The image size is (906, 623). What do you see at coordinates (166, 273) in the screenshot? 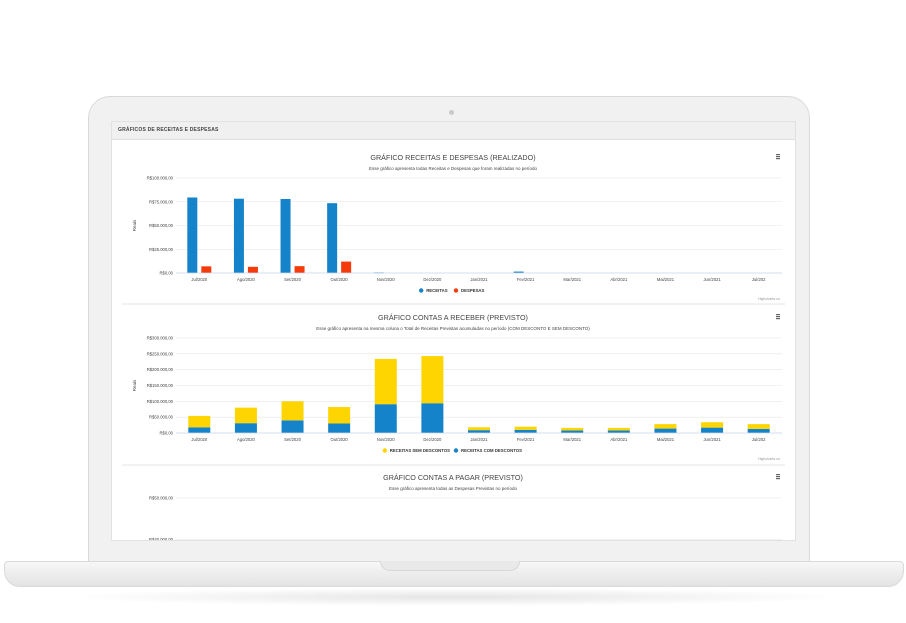
I see `y-tick-label-realizado: R$0,00` at bounding box center [166, 273].